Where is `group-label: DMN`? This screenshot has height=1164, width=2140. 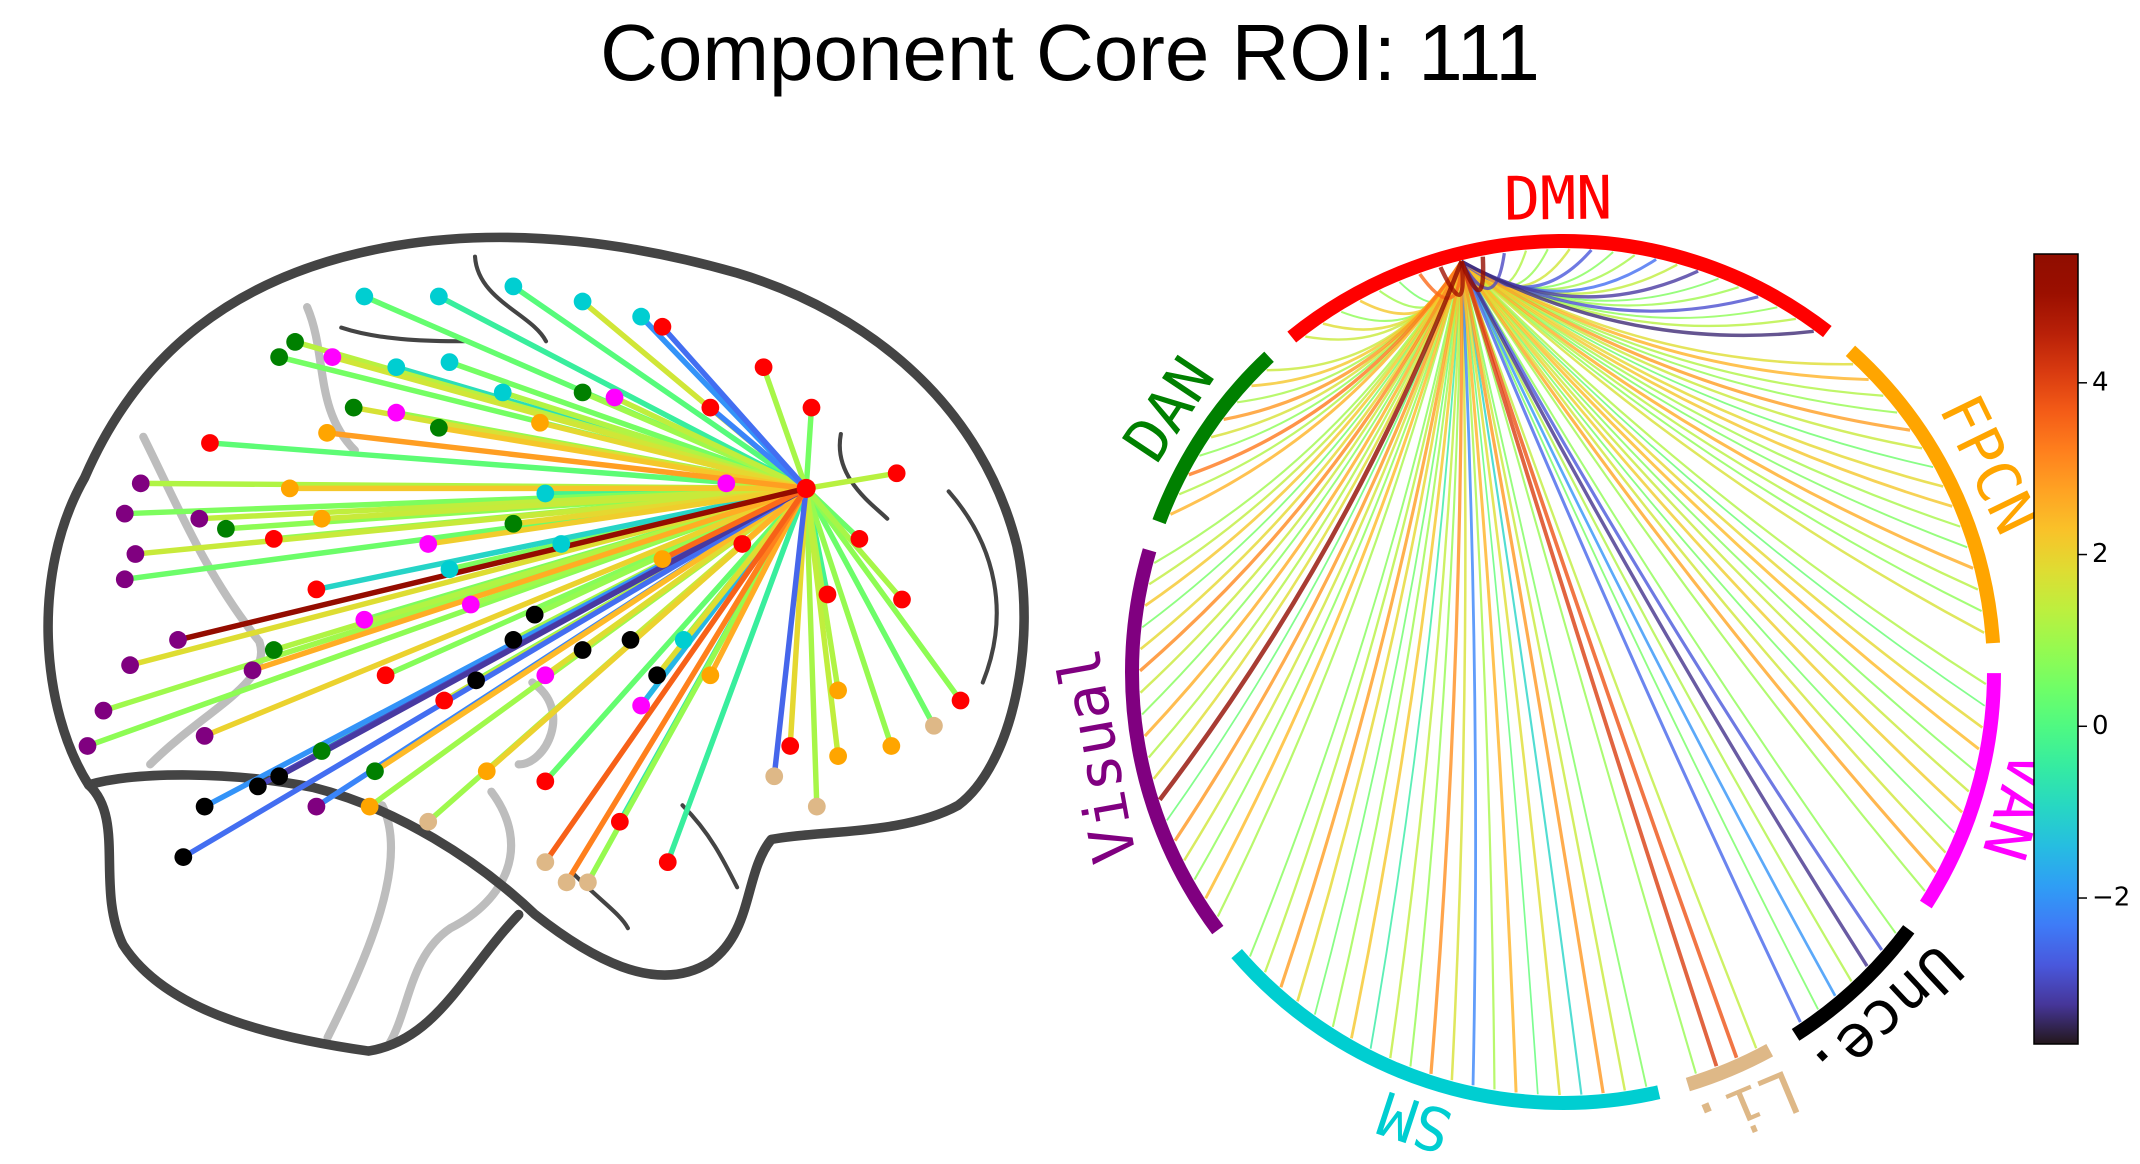
group-label: DMN is located at coordinates (1558, 198).